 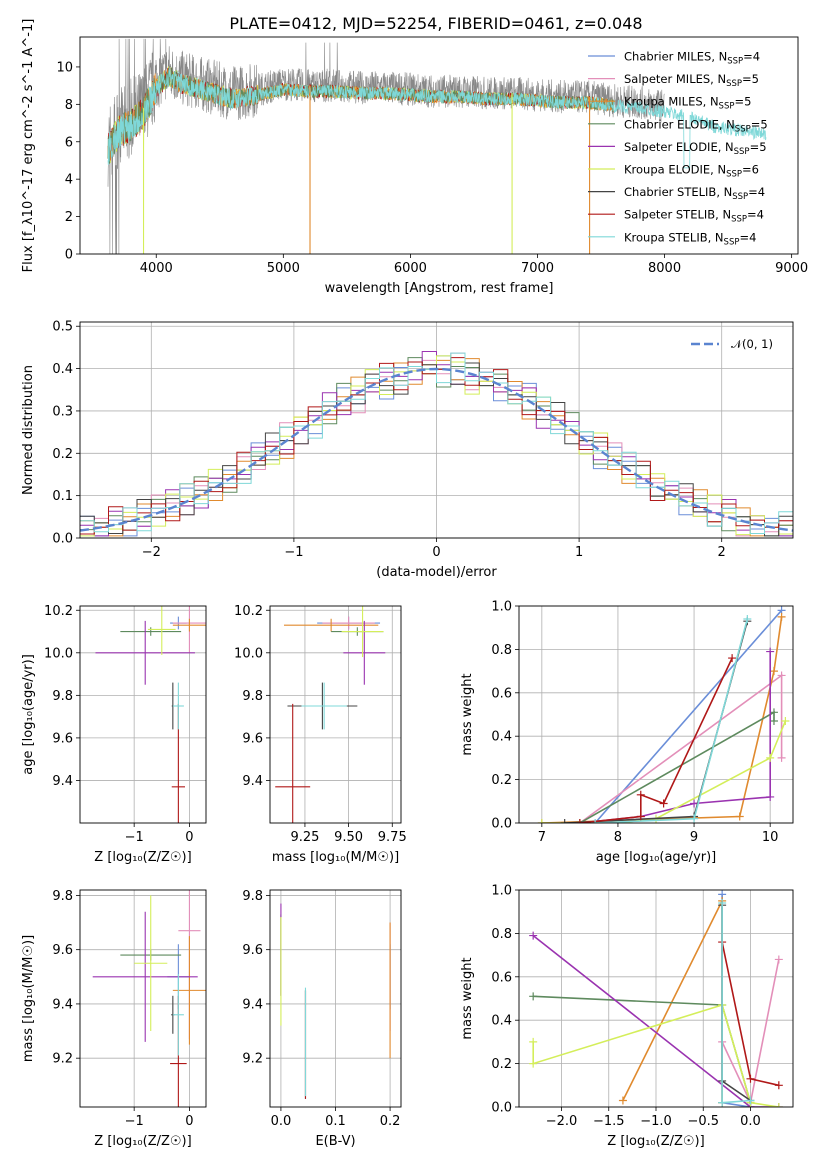 I want to click on y-tick-label: 2, so click(x=69, y=217).